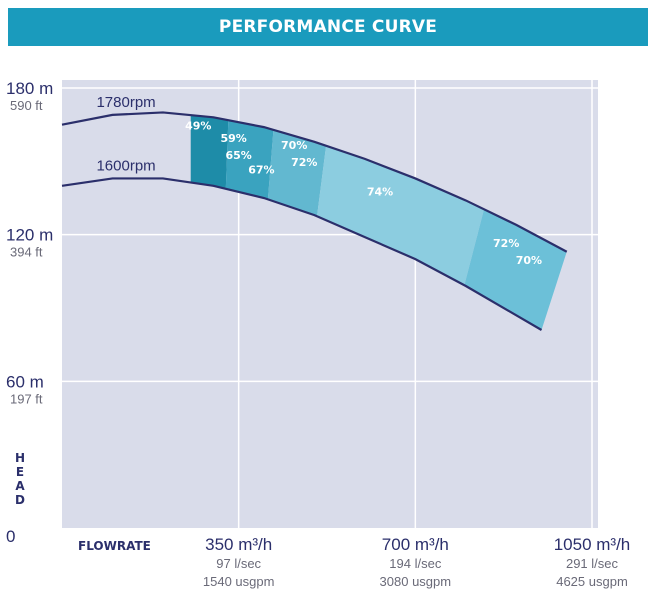 This screenshot has width=651, height=600. Describe the element at coordinates (592, 581) in the screenshot. I see `x-tick-sub2-2: 4625 usgpm` at that location.